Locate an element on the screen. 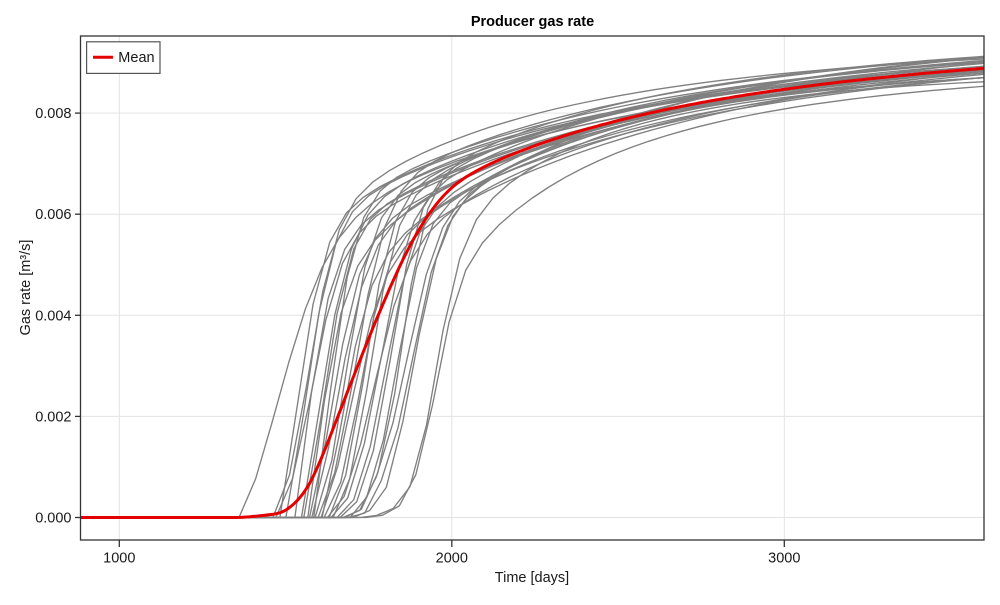 The image size is (1000, 605). svg-text: Mean is located at coordinates (136, 58).